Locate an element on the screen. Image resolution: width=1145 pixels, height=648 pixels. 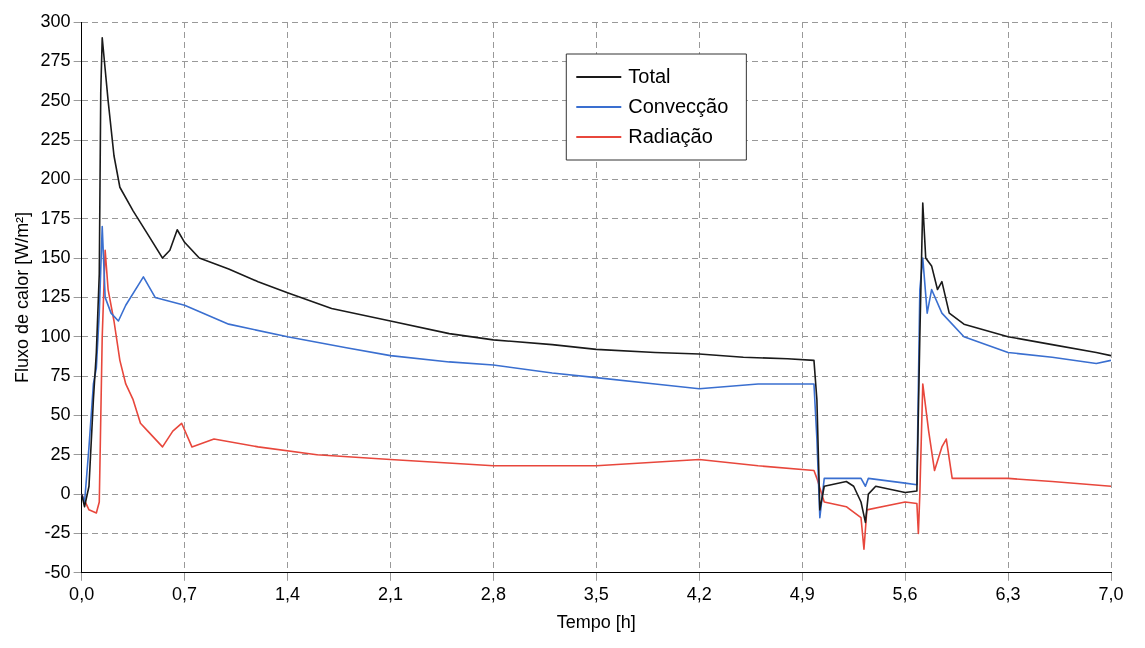
y-tick-label: 50 is located at coordinates (60, 414).